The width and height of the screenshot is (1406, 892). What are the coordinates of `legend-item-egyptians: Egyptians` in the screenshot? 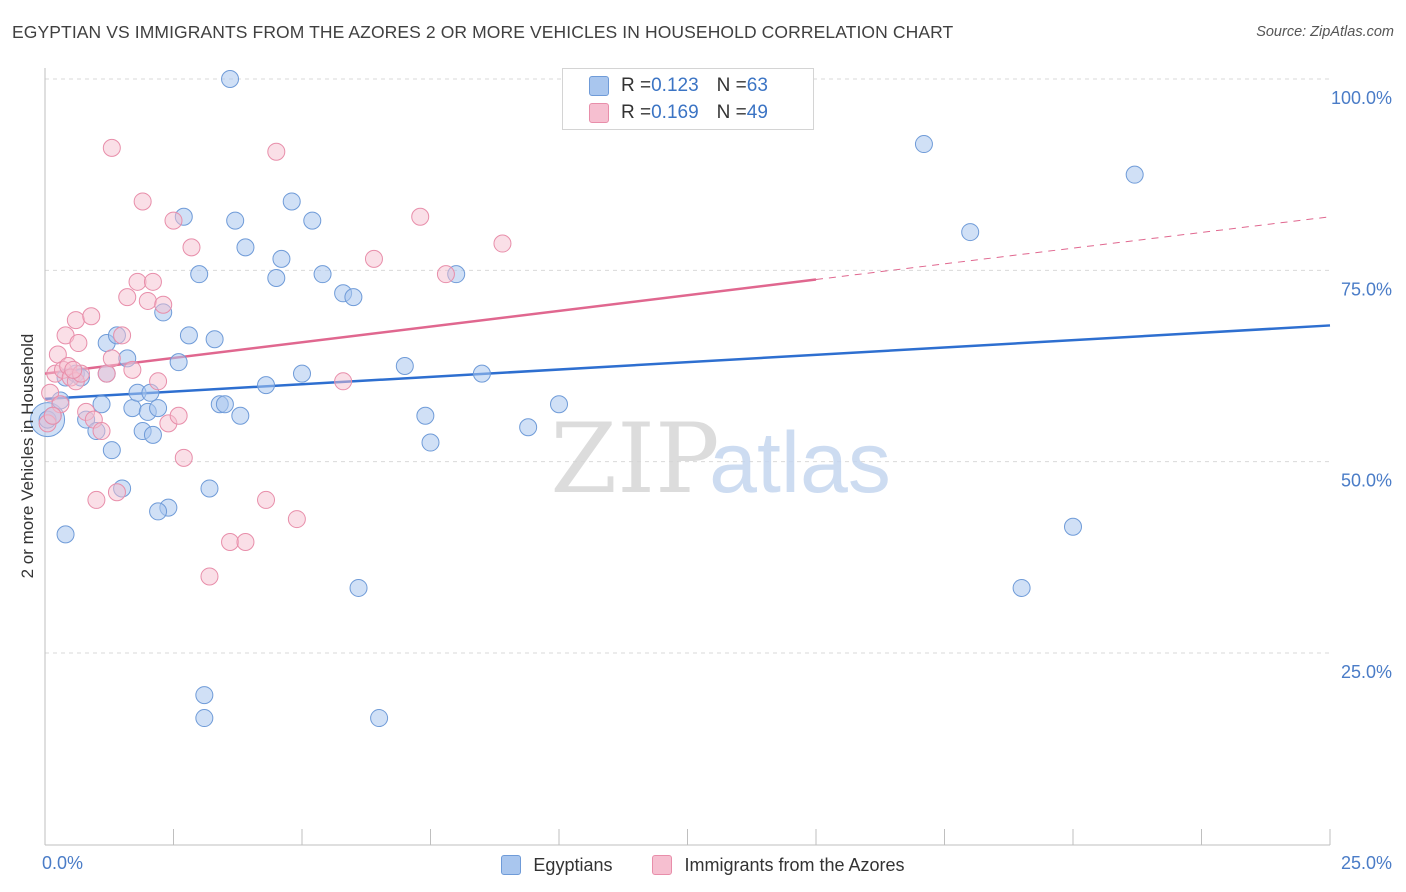 It's located at (556, 865).